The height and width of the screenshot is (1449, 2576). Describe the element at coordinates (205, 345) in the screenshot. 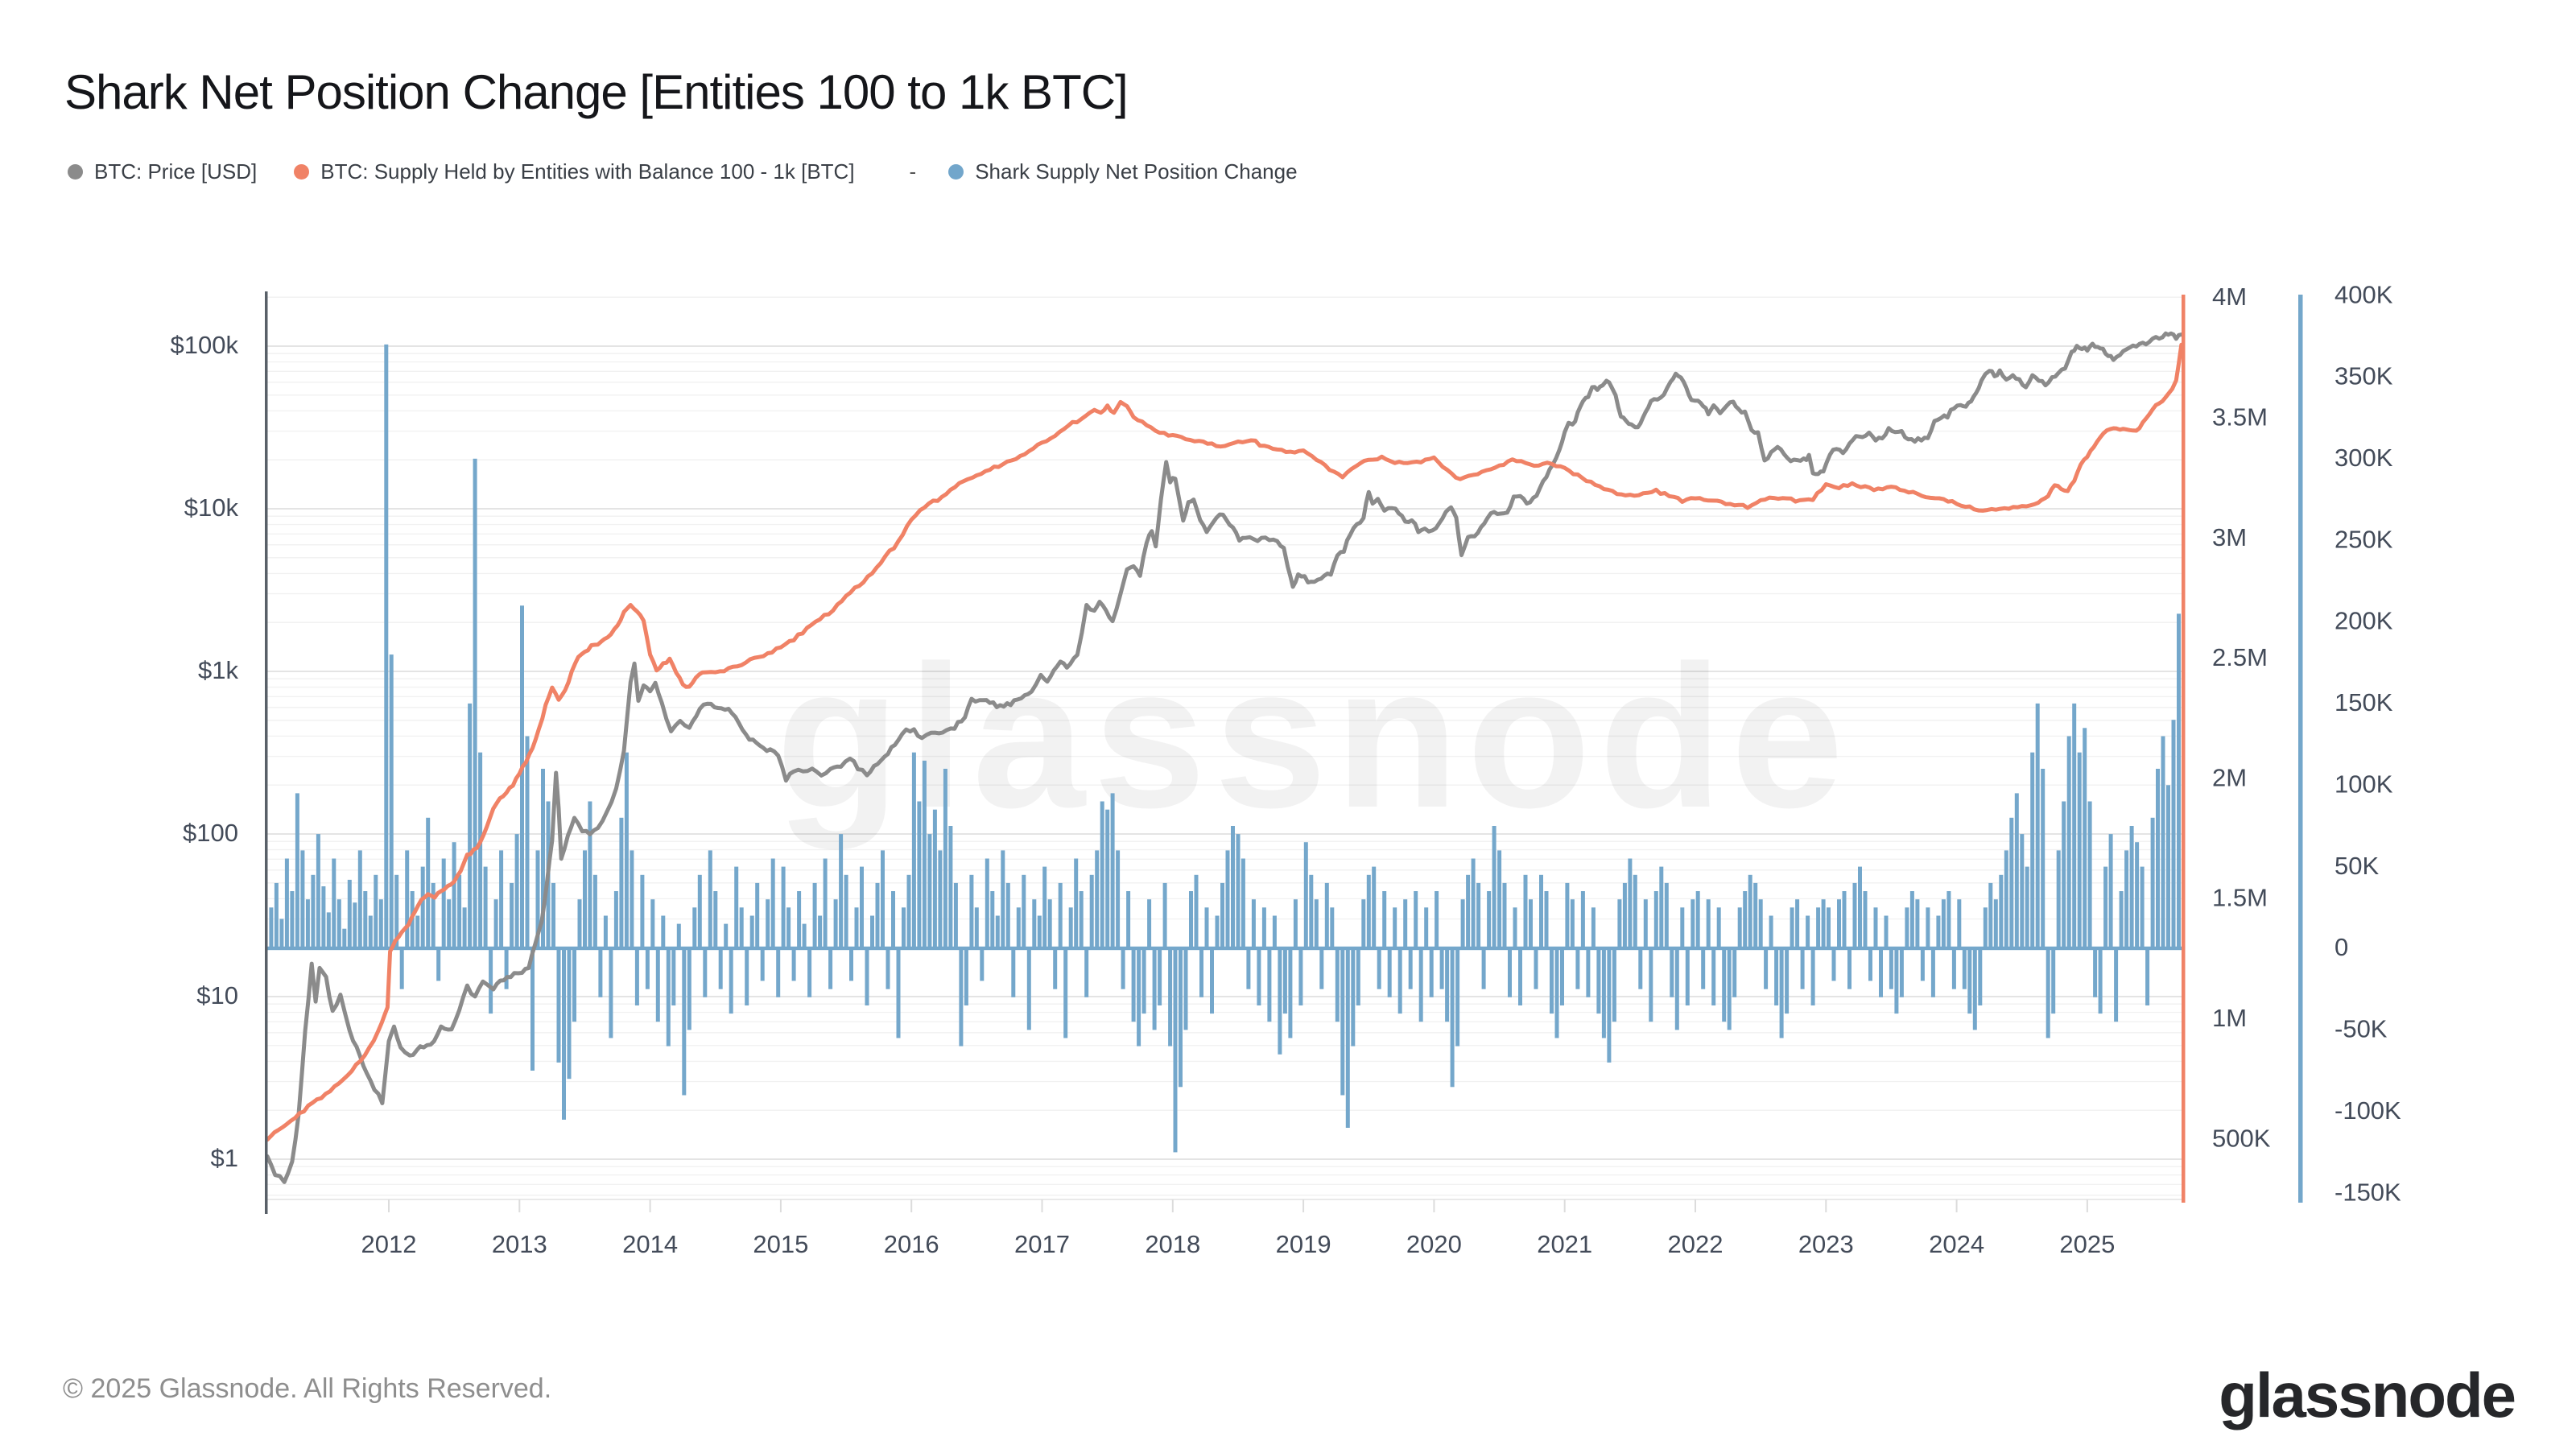

I see `price-tick-label: $100k` at that location.